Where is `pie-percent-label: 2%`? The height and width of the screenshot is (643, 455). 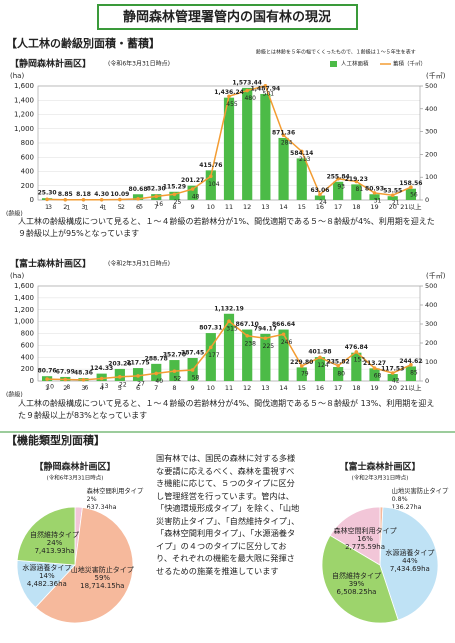
pie-percent-label: 2% is located at coordinates (92, 499).